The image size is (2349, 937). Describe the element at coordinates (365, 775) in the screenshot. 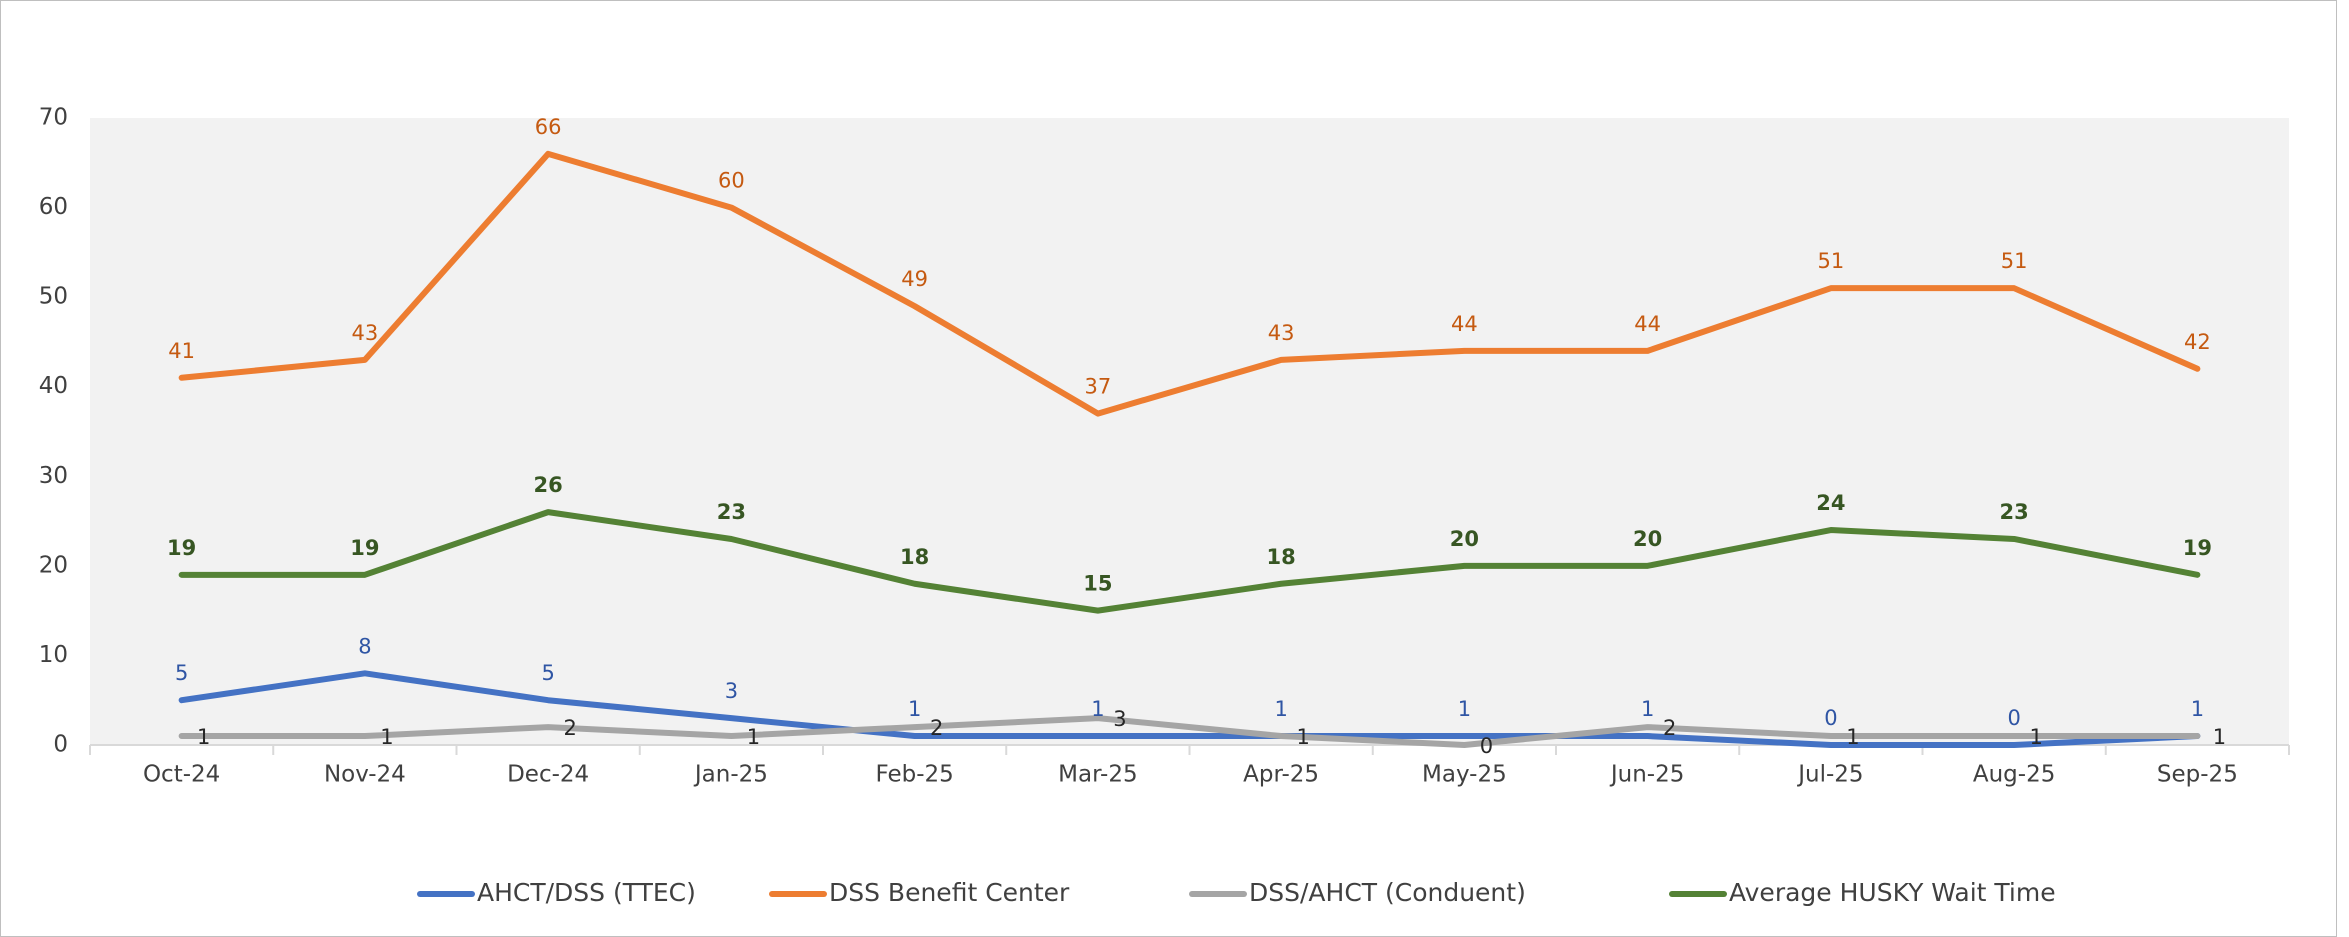

I see `x-tick-label: Nov-24` at that location.